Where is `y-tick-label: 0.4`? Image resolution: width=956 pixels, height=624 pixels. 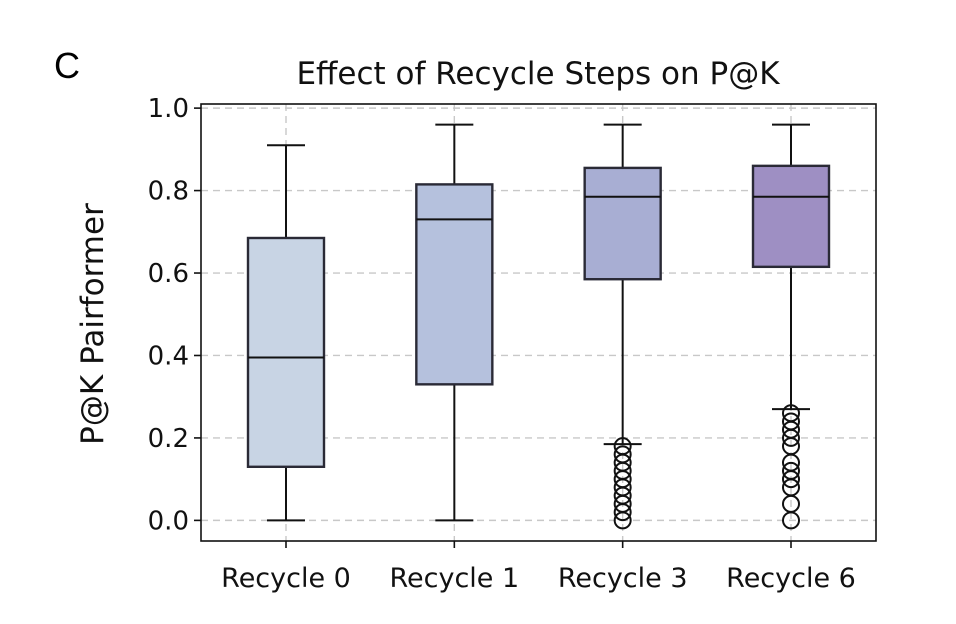 y-tick-label: 0.4 is located at coordinates (168, 356).